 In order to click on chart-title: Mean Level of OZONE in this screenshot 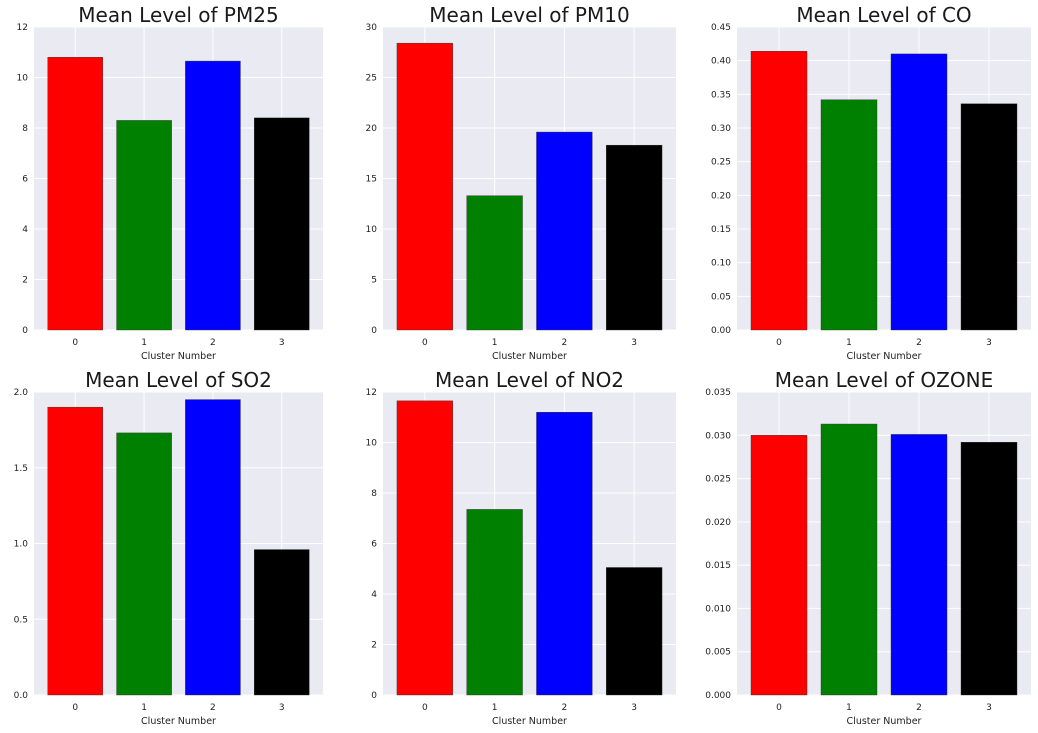, I will do `click(884, 380)`.